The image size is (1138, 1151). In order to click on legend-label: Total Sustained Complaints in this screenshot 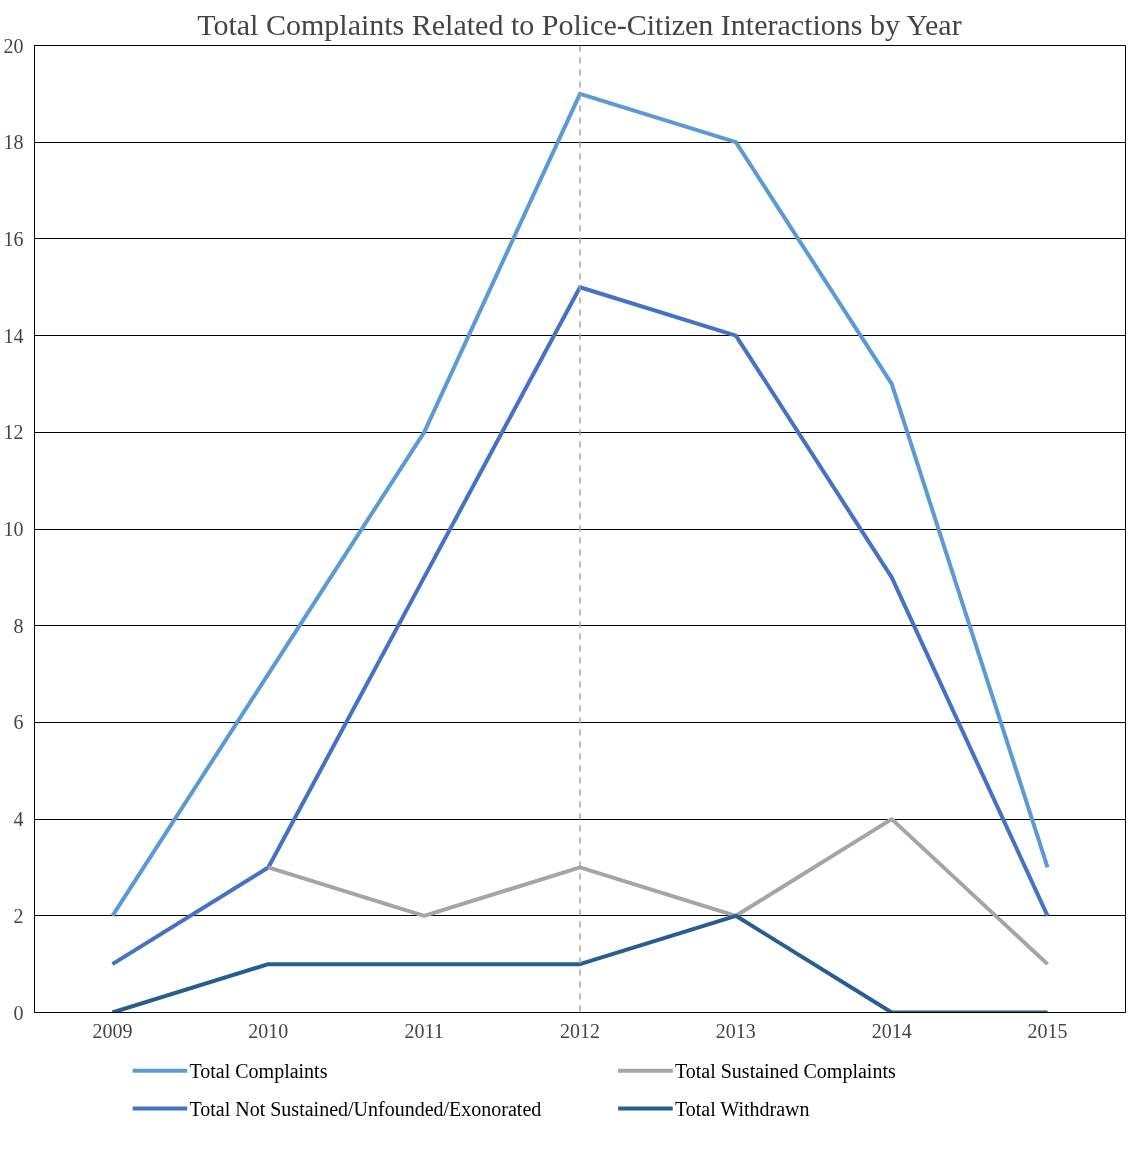, I will do `click(785, 1071)`.